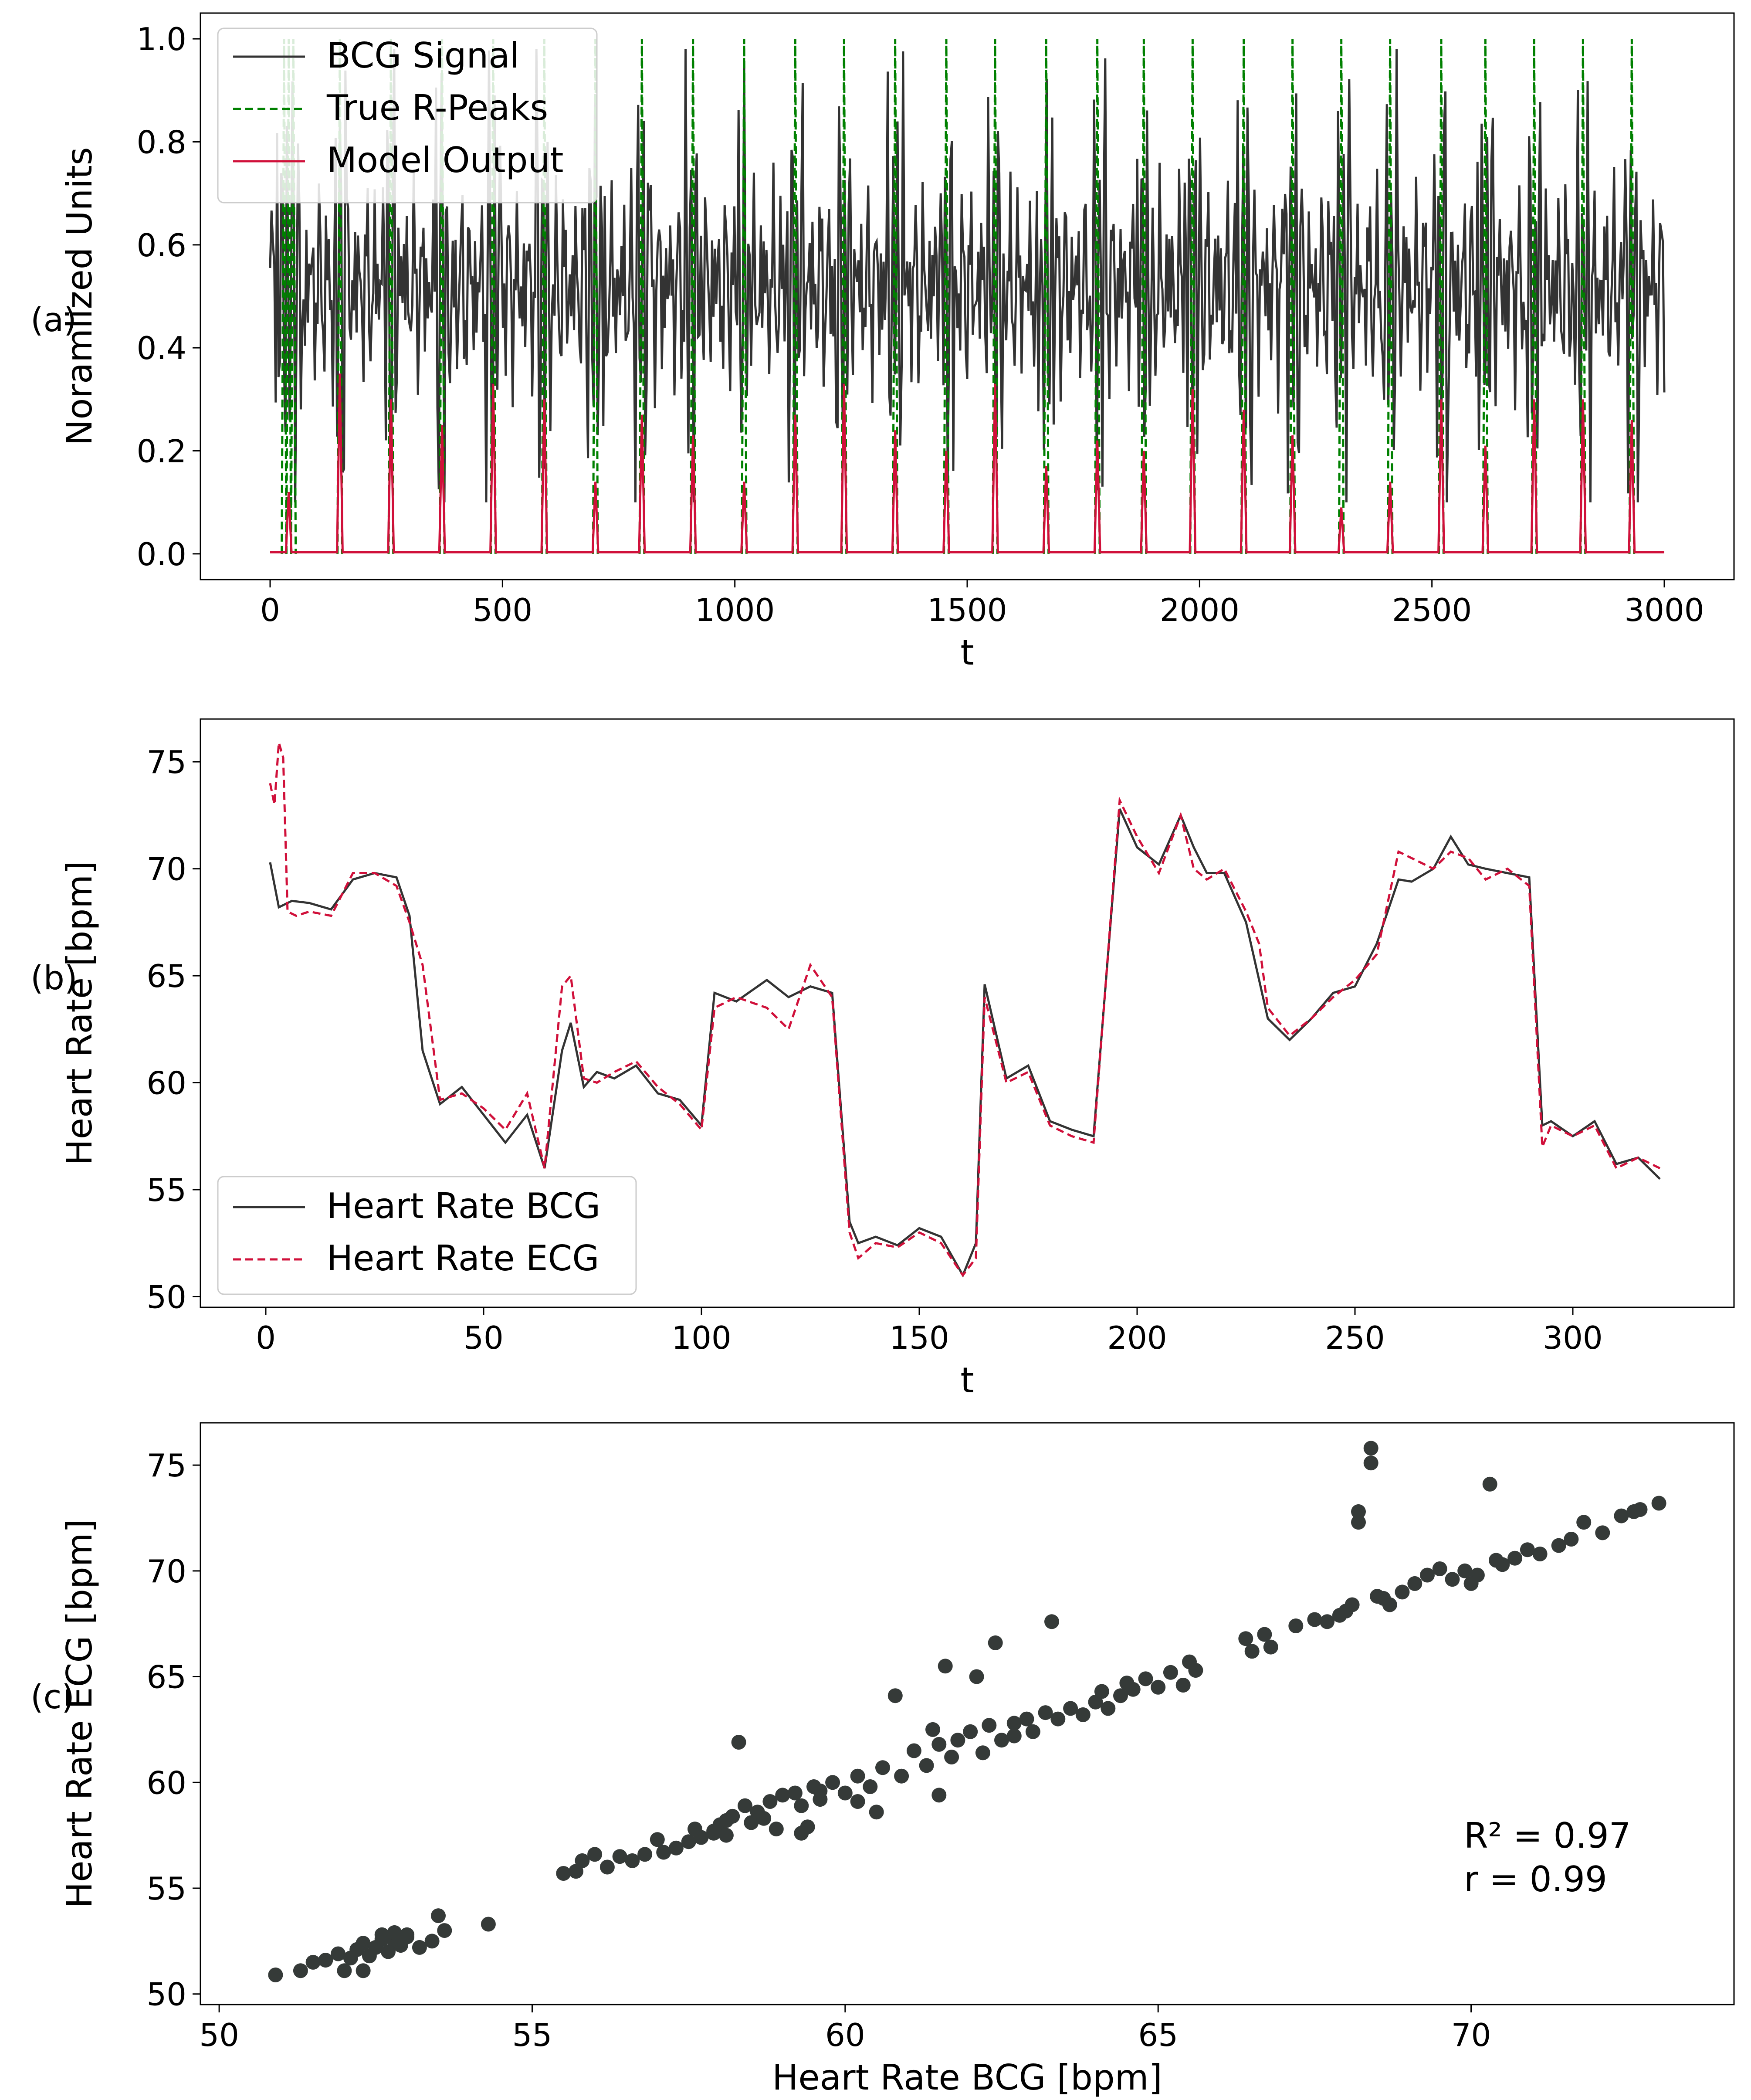  What do you see at coordinates (445, 160) in the screenshot?
I see `legend-entry: Model Output` at bounding box center [445, 160].